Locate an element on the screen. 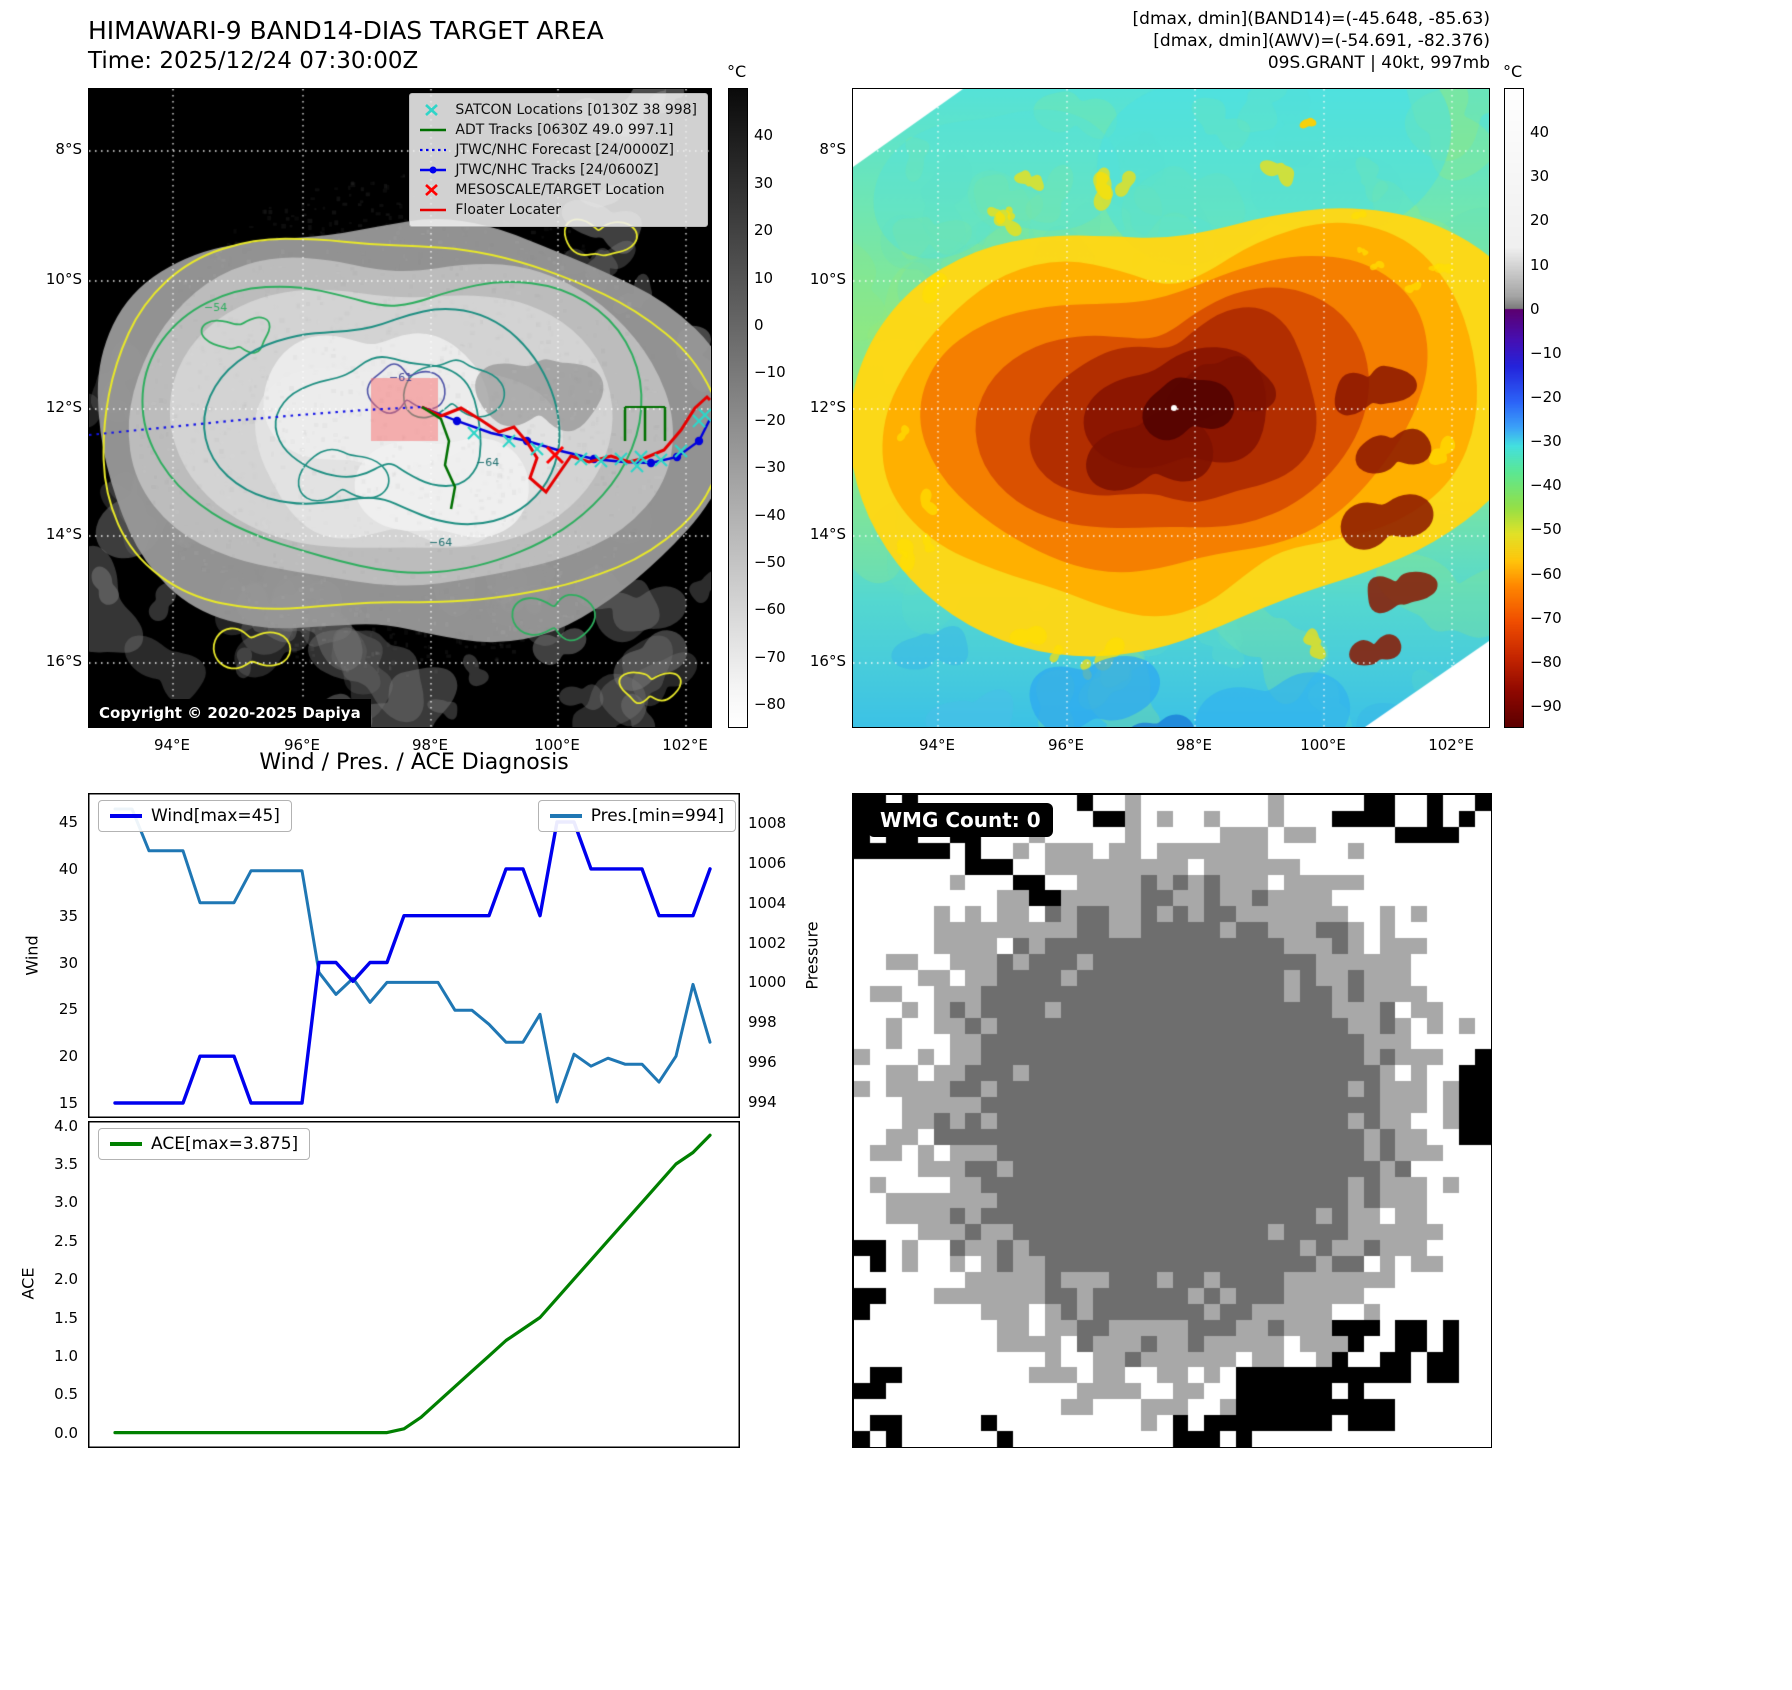  ace-legend-label: ACE[max=3.875] is located at coordinates (225, 1144).